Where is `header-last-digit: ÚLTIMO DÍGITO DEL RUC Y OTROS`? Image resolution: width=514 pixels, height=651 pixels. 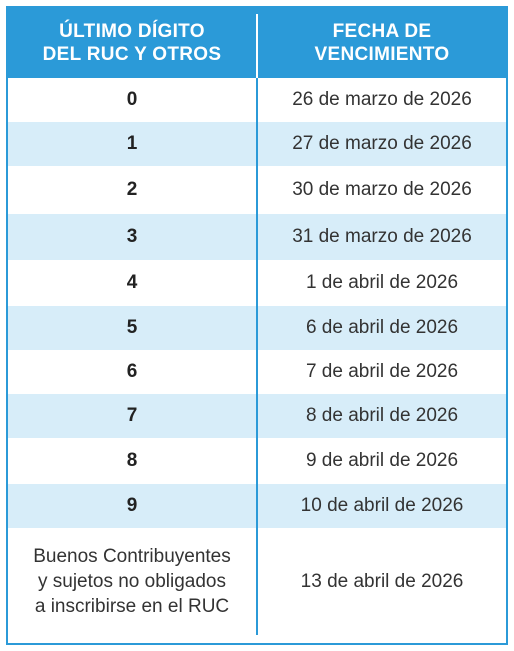
header-last-digit: ÚLTIMO DÍGITO DEL RUC Y OTROS is located at coordinates (132, 43).